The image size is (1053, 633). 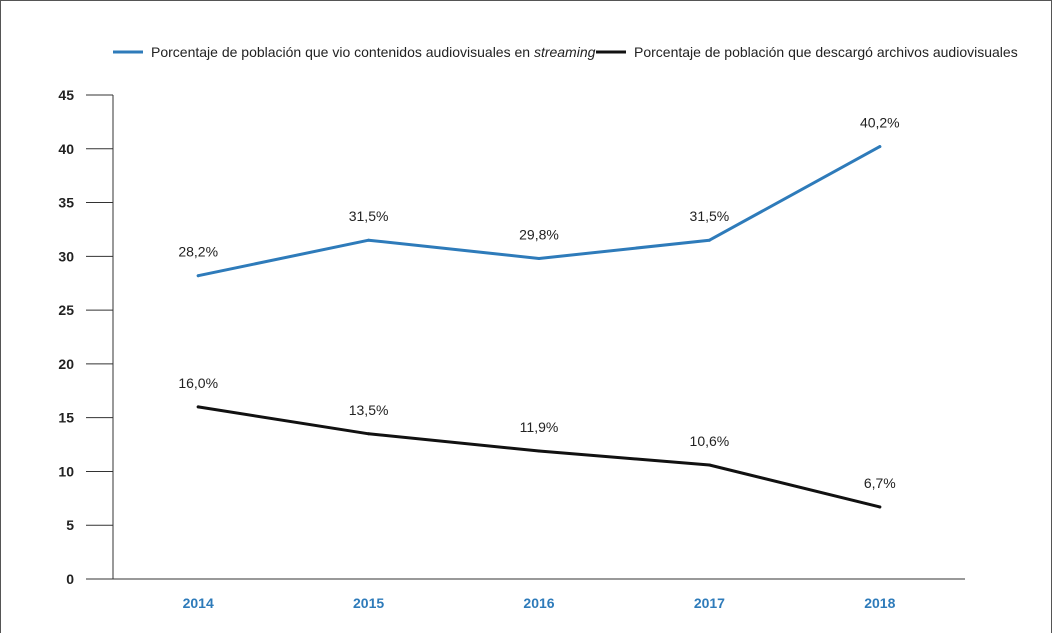 I want to click on y-tick-label: 10, so click(x=66, y=471).